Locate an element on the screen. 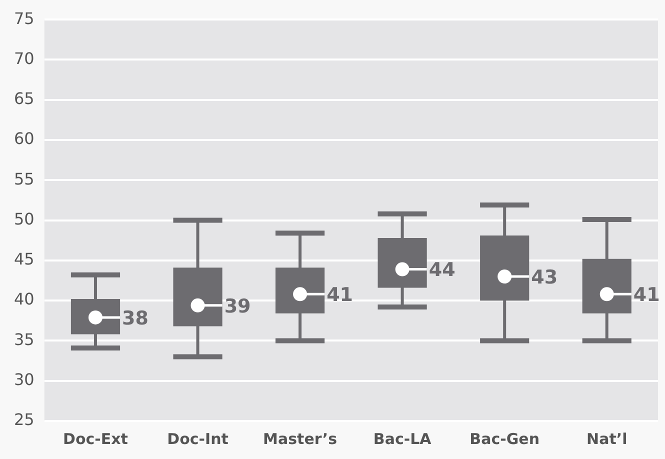  y-tick-label: 70 is located at coordinates (24, 58).